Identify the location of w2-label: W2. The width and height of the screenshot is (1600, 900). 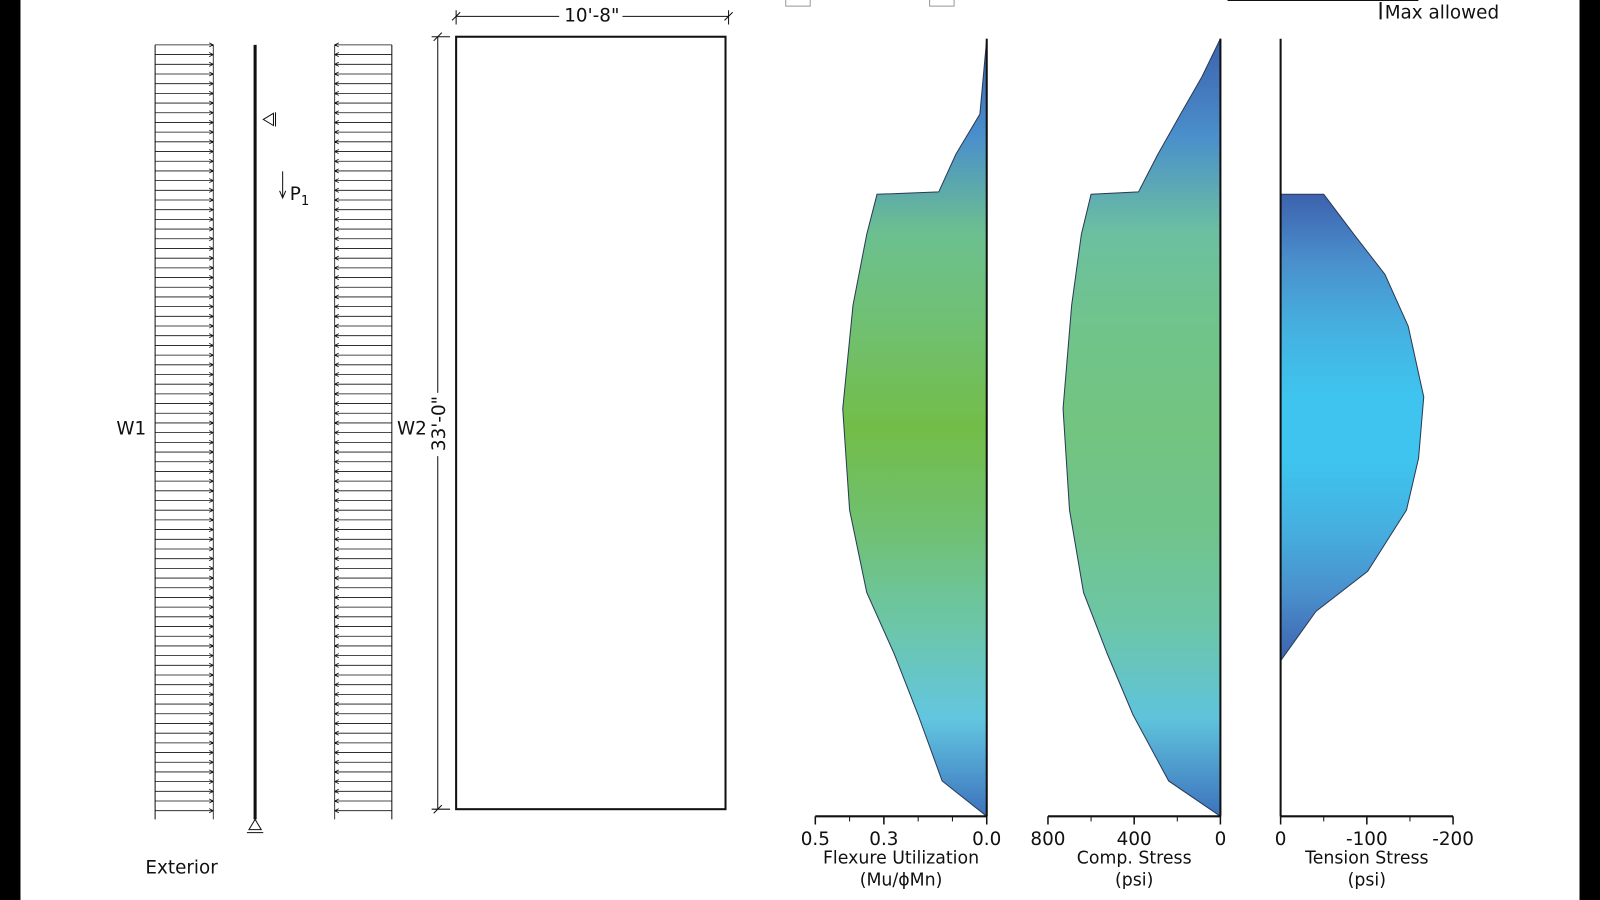
(412, 429).